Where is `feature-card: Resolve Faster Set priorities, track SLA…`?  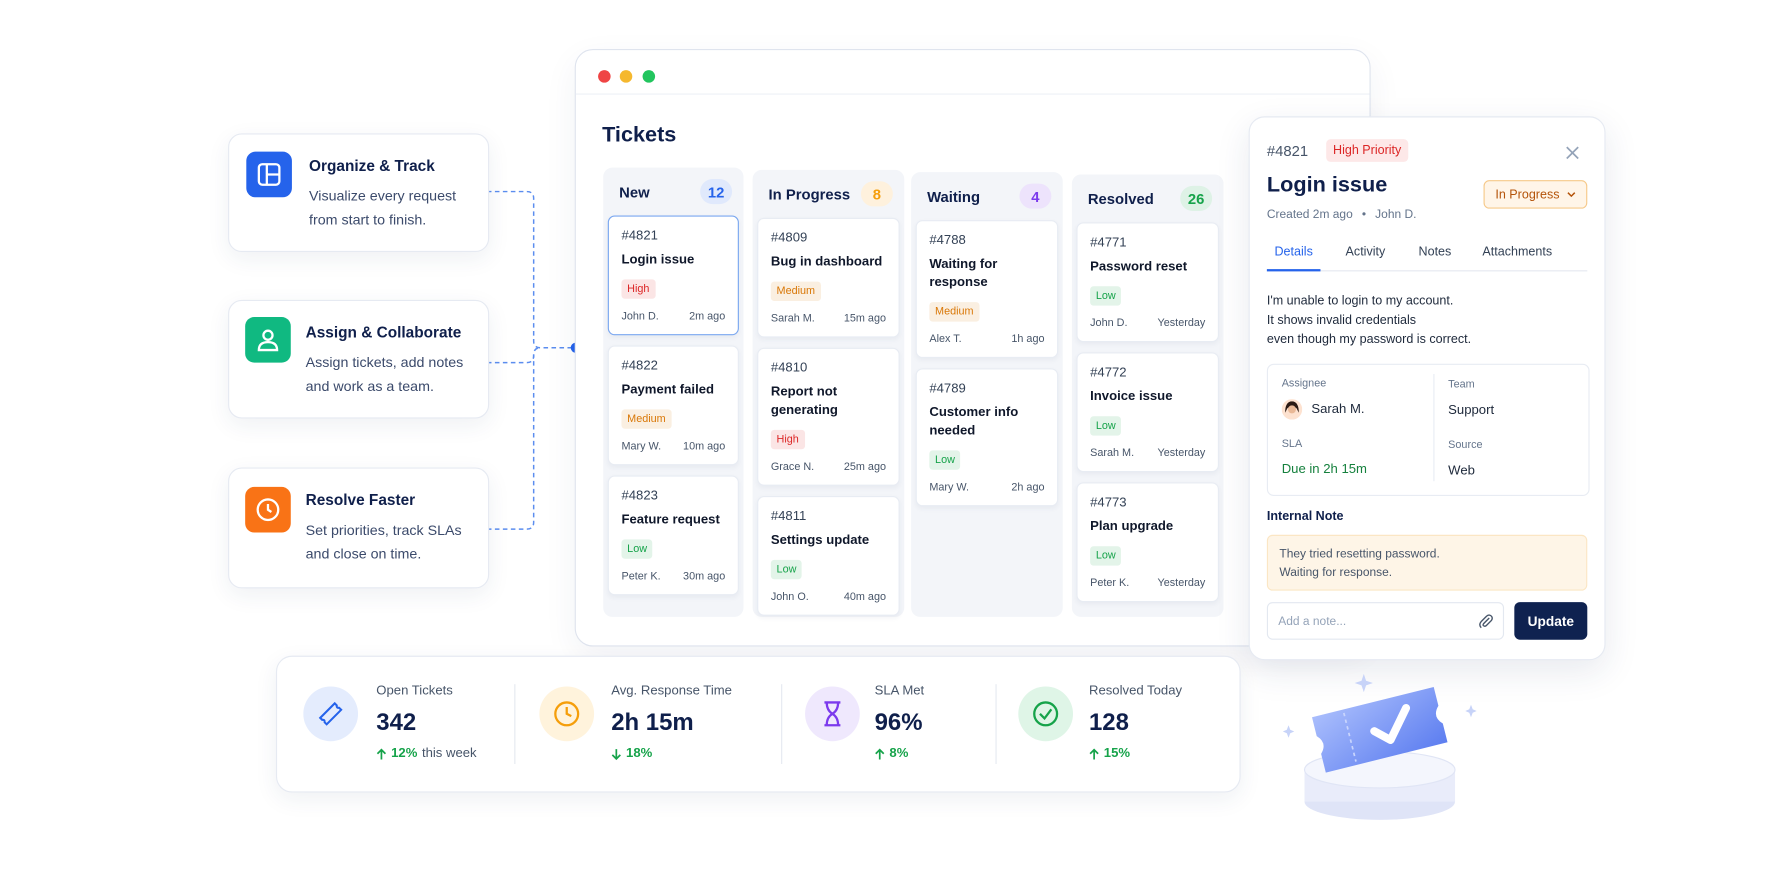
feature-card: Resolve Faster Set priorities, track SLA… is located at coordinates (359, 528).